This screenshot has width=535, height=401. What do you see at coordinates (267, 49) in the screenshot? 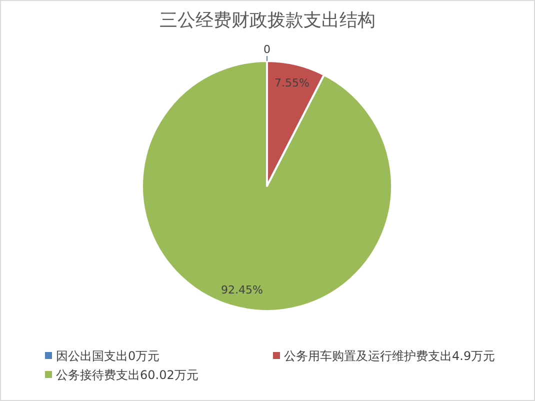
I see `text: 0` at bounding box center [267, 49].